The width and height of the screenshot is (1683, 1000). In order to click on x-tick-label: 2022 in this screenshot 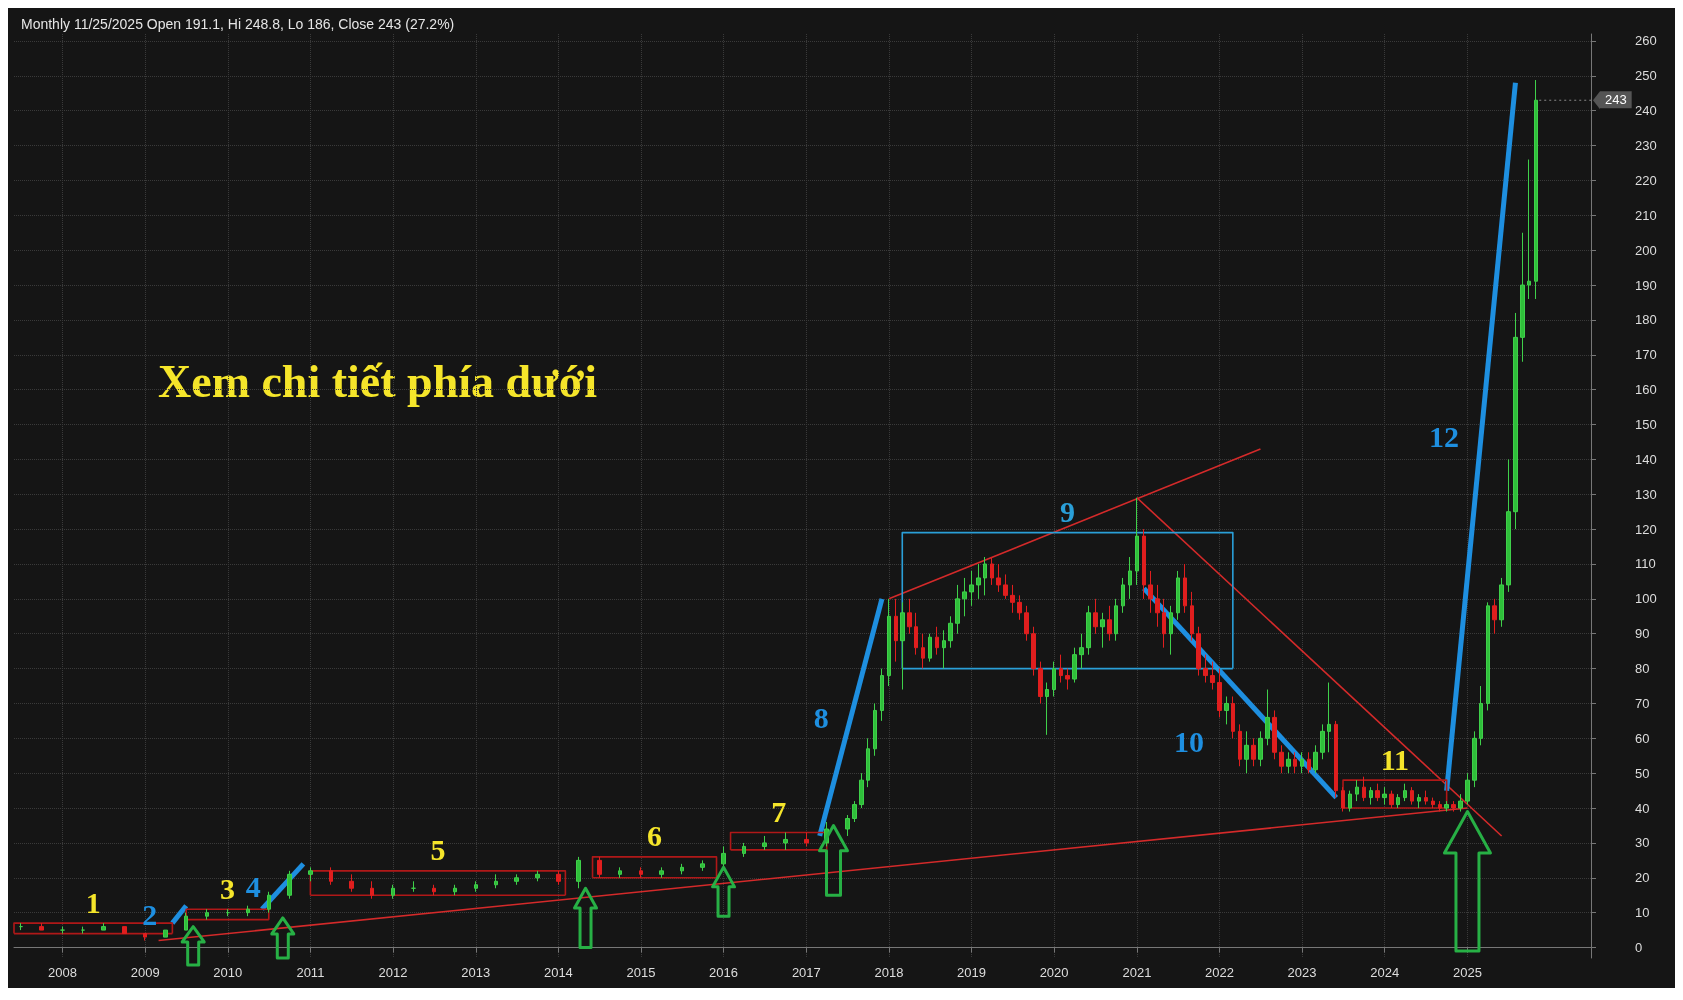, I will do `click(1219, 972)`.